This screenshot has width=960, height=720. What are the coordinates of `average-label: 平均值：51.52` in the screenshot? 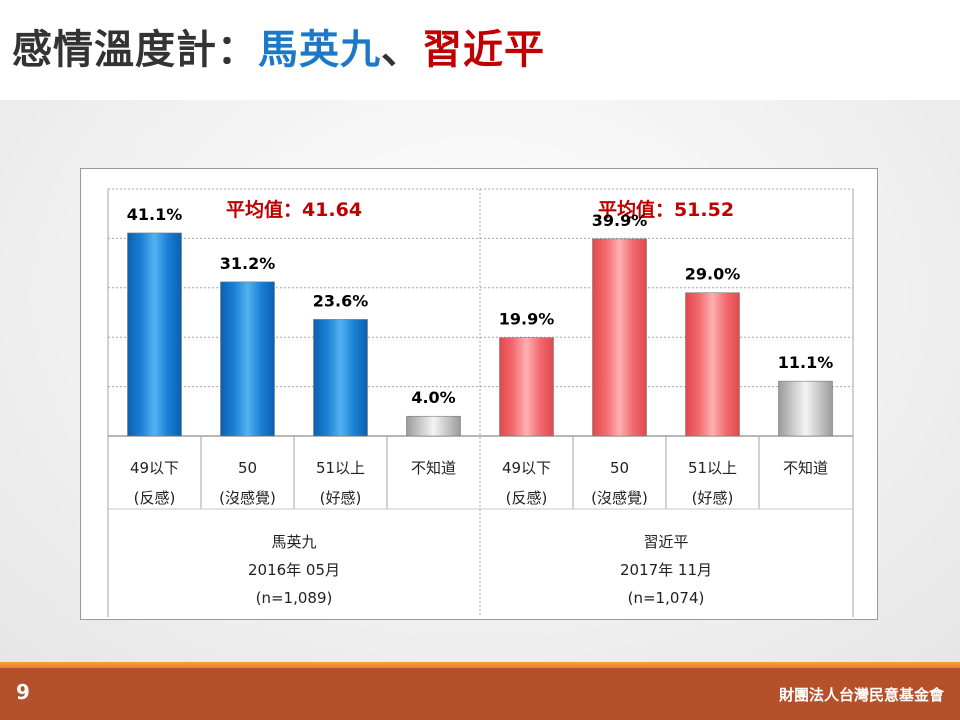 It's located at (666, 209).